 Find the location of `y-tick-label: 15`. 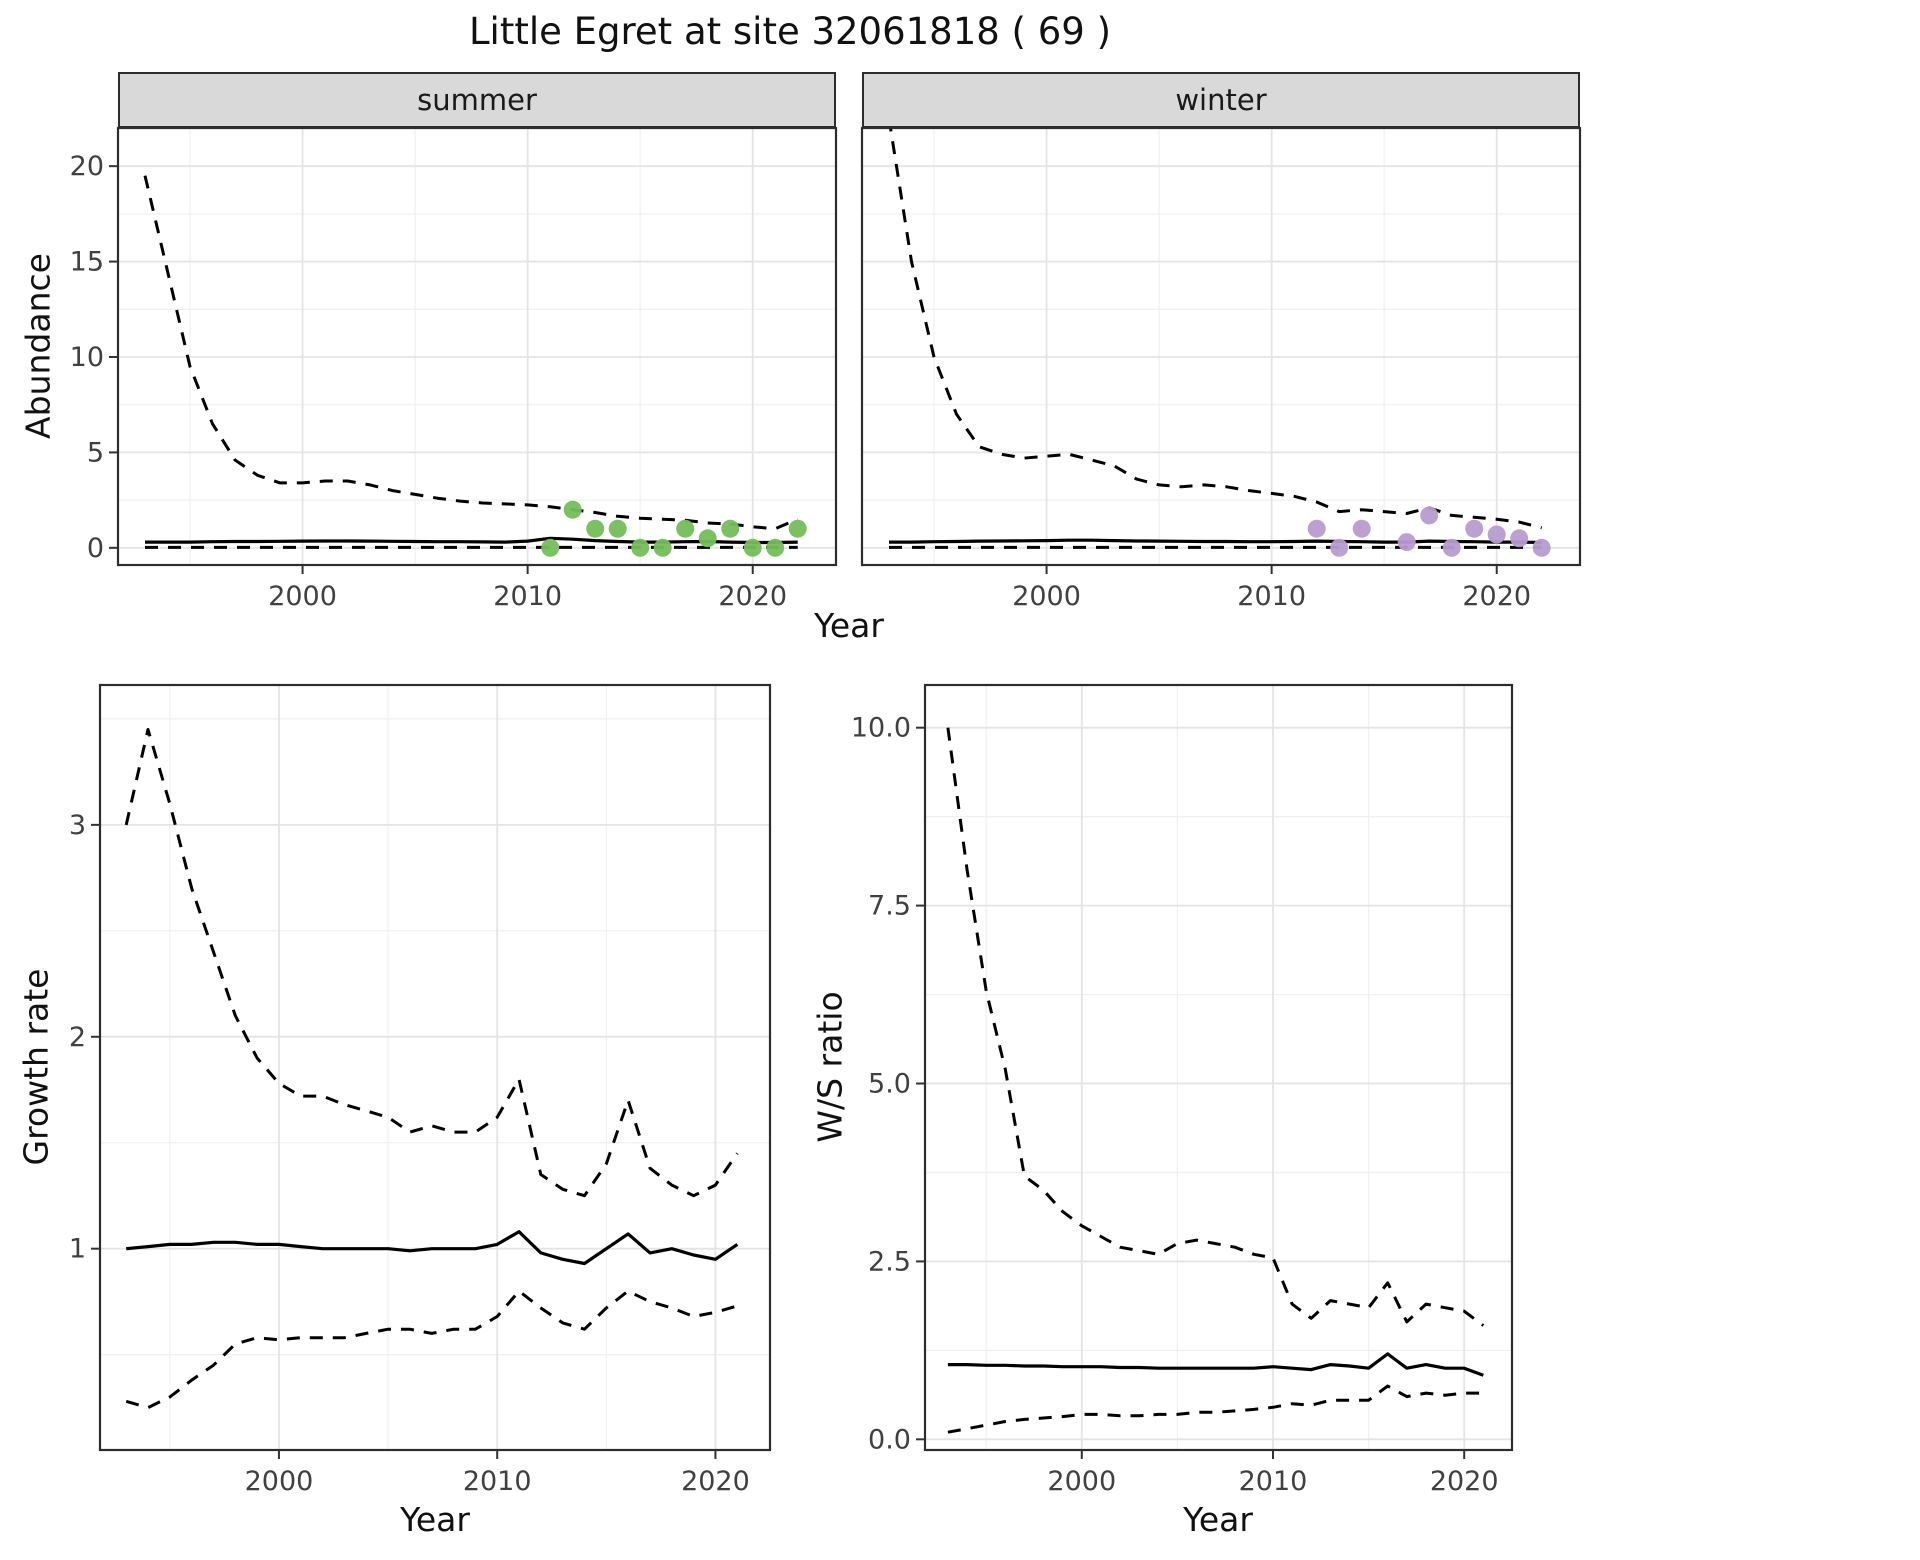

y-tick-label: 15 is located at coordinates (87, 262).